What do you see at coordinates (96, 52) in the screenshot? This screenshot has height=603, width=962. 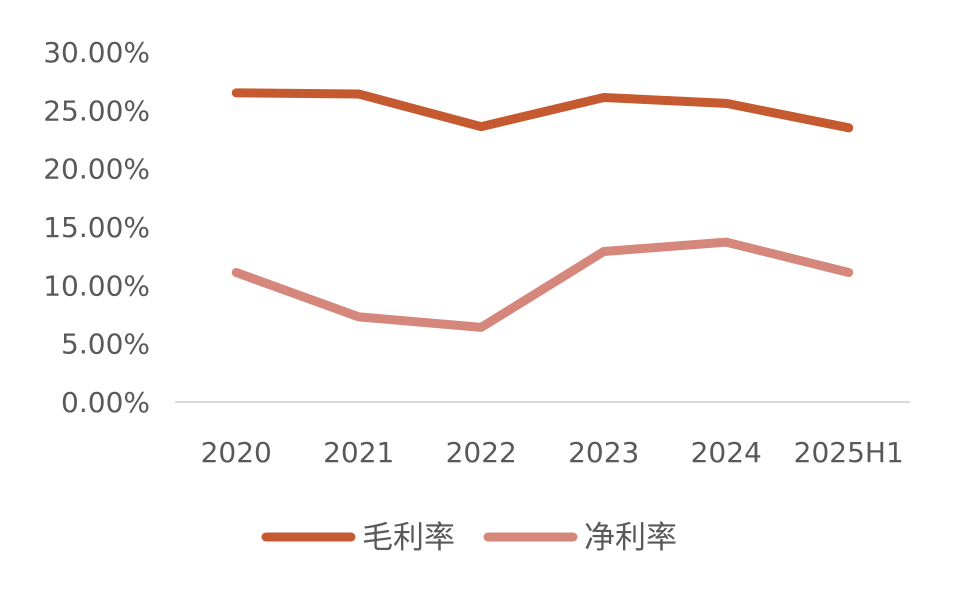 I see `y-tick-label: 30.00%` at bounding box center [96, 52].